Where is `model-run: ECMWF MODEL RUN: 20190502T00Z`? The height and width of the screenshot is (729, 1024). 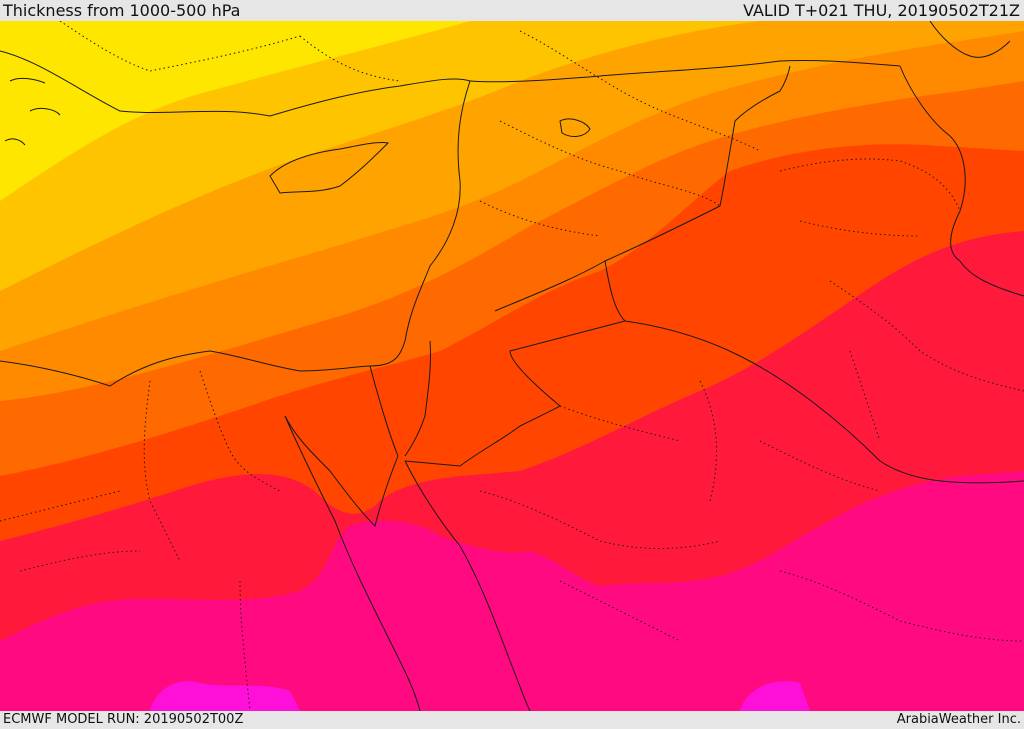
model-run: ECMWF MODEL RUN: 20190502T00Z is located at coordinates (123, 719).